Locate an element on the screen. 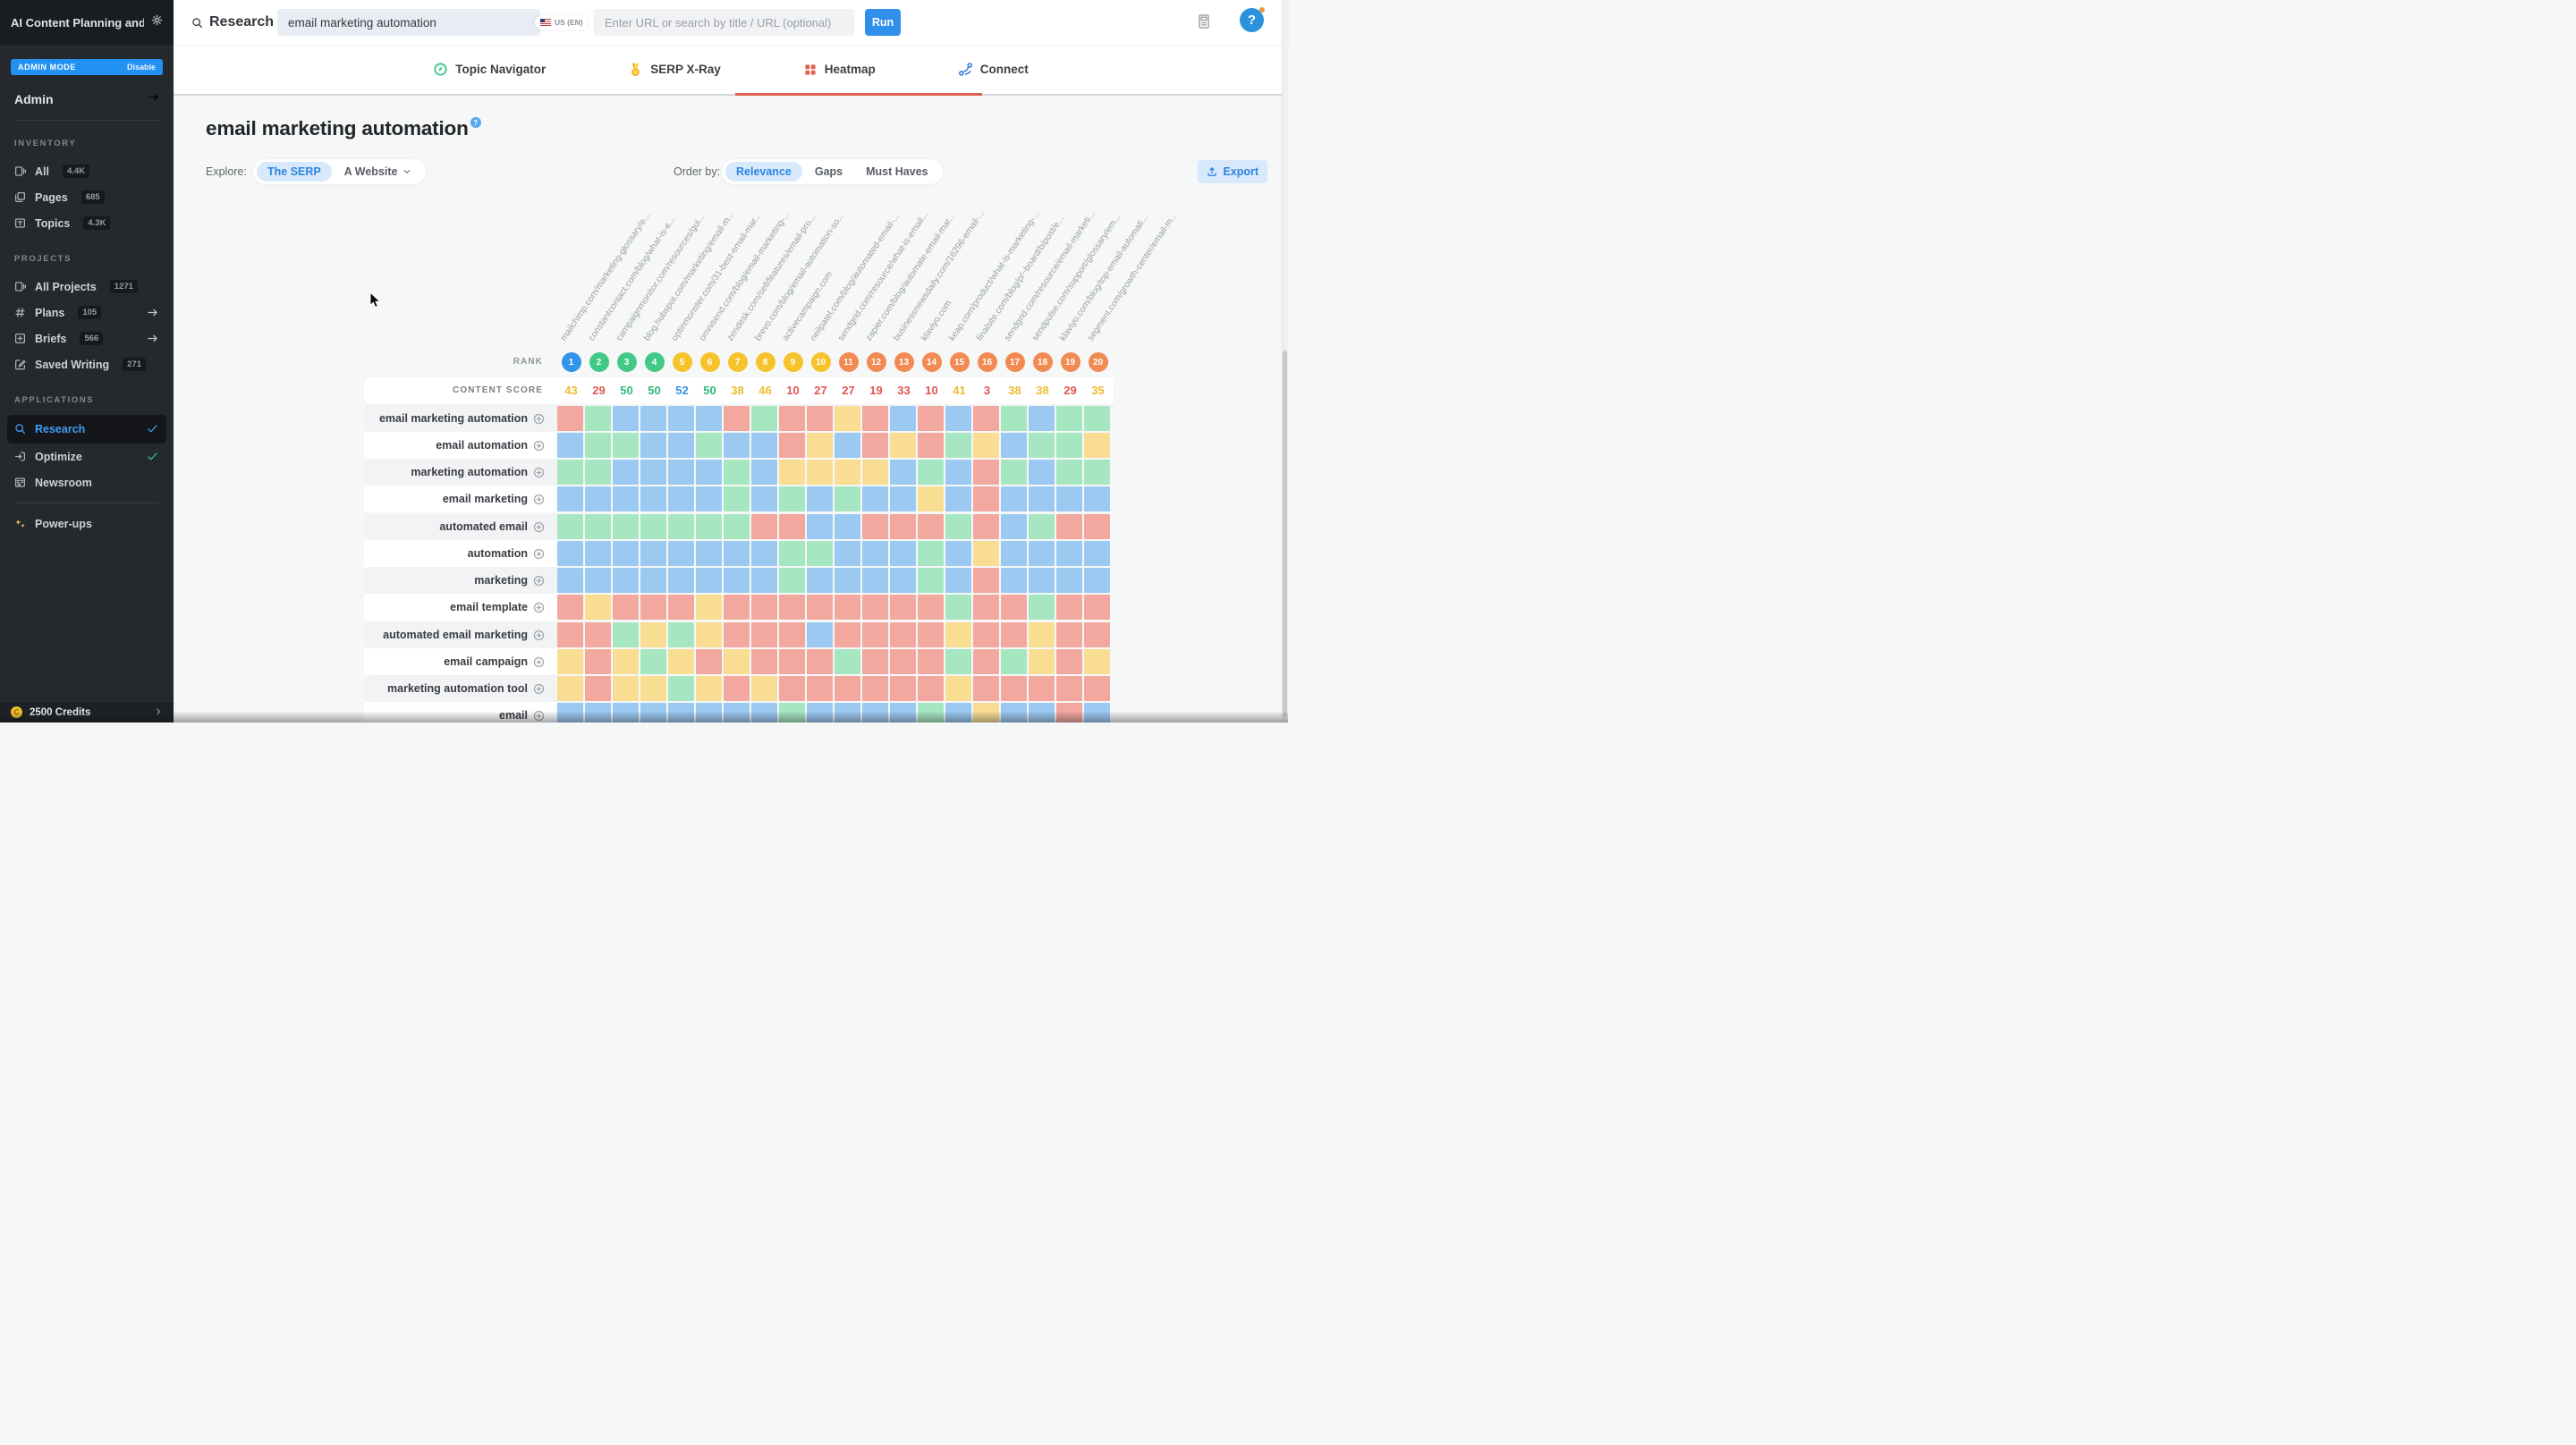  sidebar-item-topics: Topics 4.3K is located at coordinates (87, 223).